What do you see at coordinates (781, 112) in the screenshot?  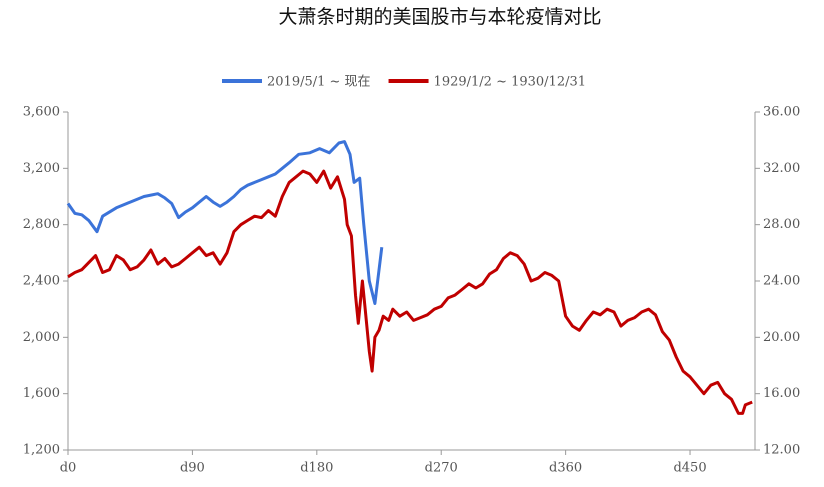 I see `y2-tick-label: 36.00` at bounding box center [781, 112].